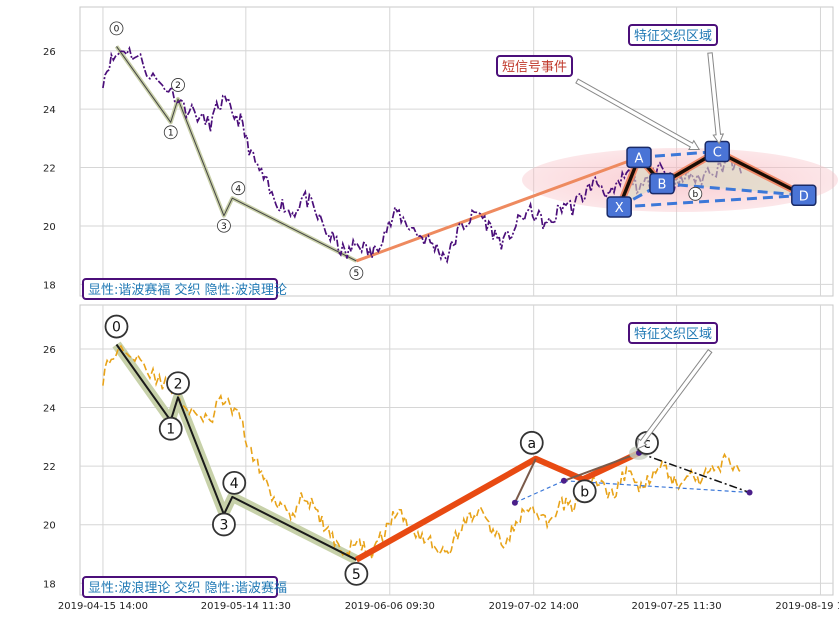  I want to click on x-tick-label: 2019-08-19 10:00, so click(807, 606).